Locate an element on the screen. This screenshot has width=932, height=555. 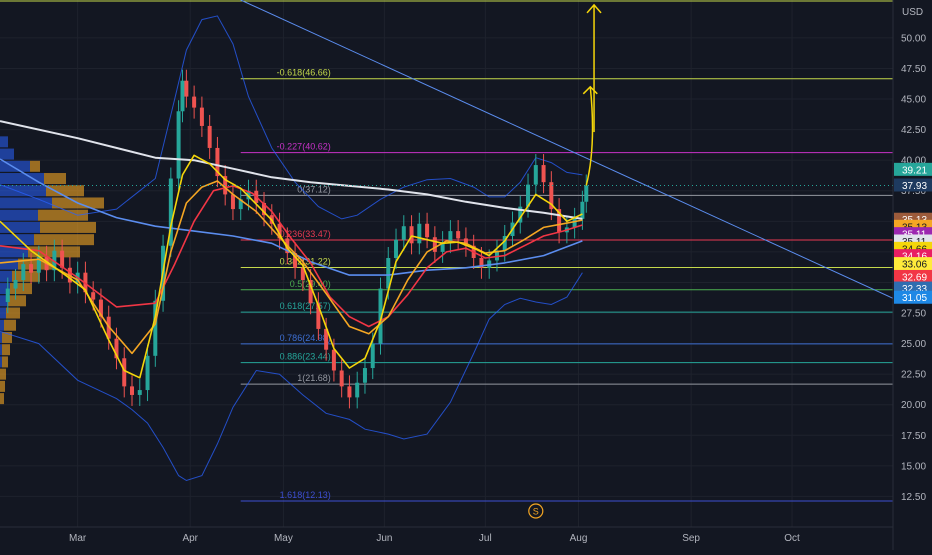
price-tag-label: 39.21 is located at coordinates (914, 170).